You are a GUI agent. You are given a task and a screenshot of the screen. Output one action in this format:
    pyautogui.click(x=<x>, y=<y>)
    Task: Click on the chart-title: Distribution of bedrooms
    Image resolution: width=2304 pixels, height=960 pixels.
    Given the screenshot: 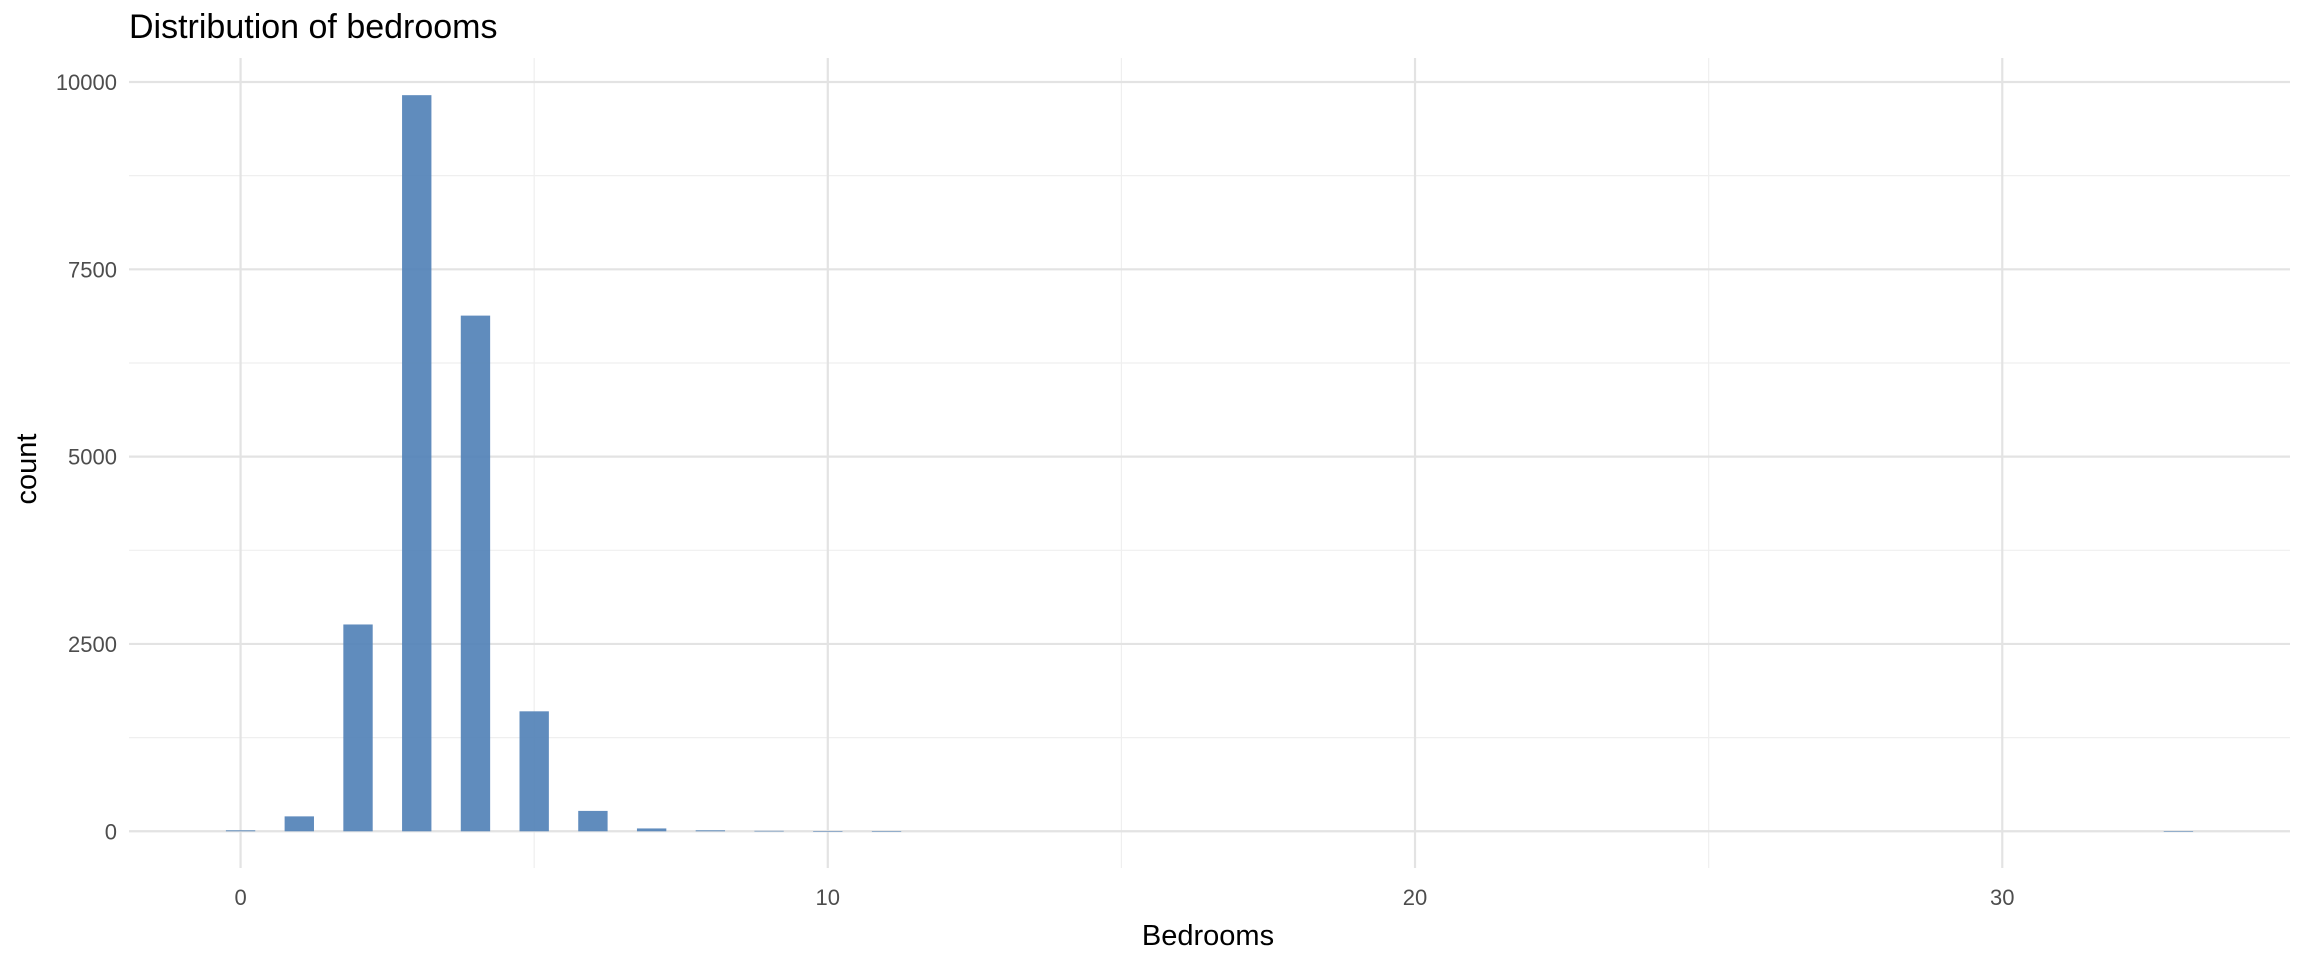 What is the action you would take?
    pyautogui.click(x=313, y=27)
    